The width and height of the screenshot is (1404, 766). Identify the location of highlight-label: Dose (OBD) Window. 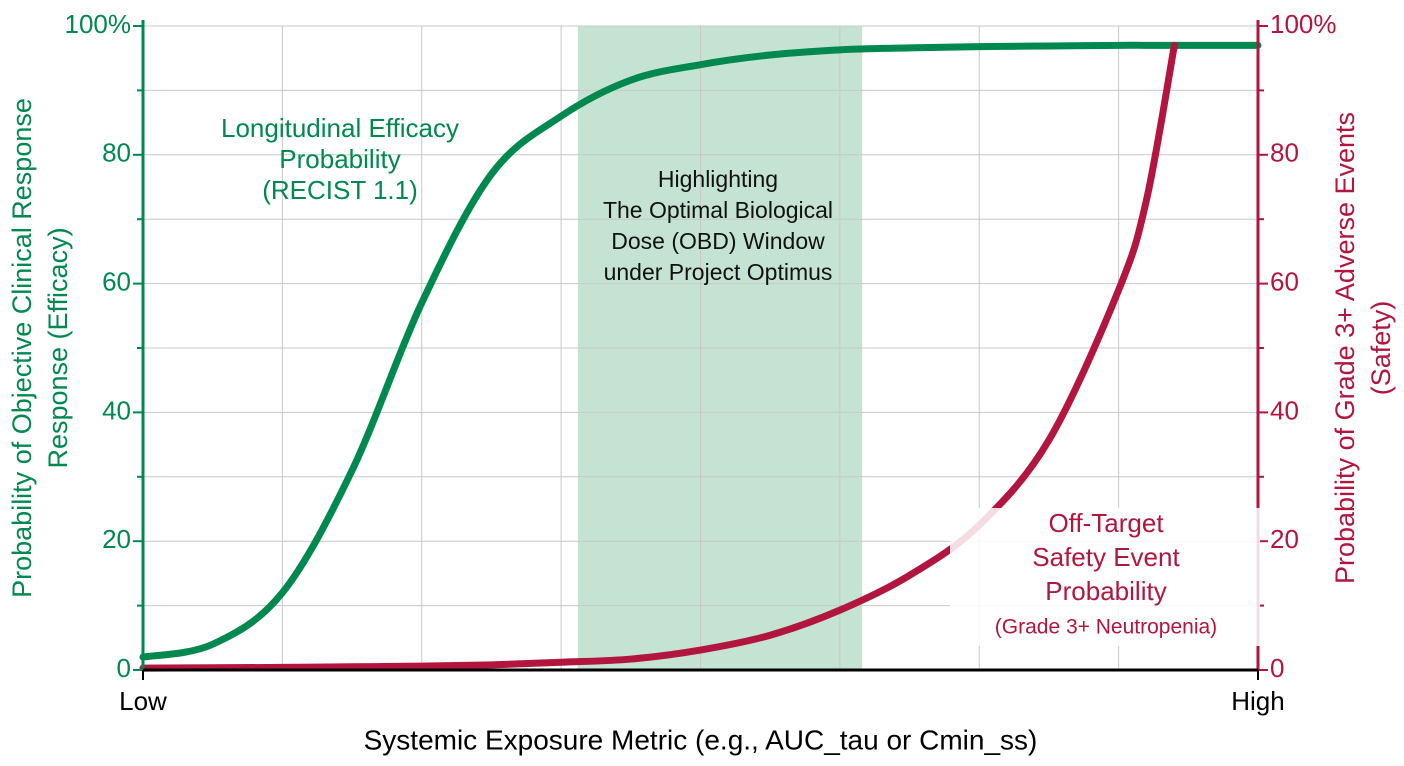
(718, 241).